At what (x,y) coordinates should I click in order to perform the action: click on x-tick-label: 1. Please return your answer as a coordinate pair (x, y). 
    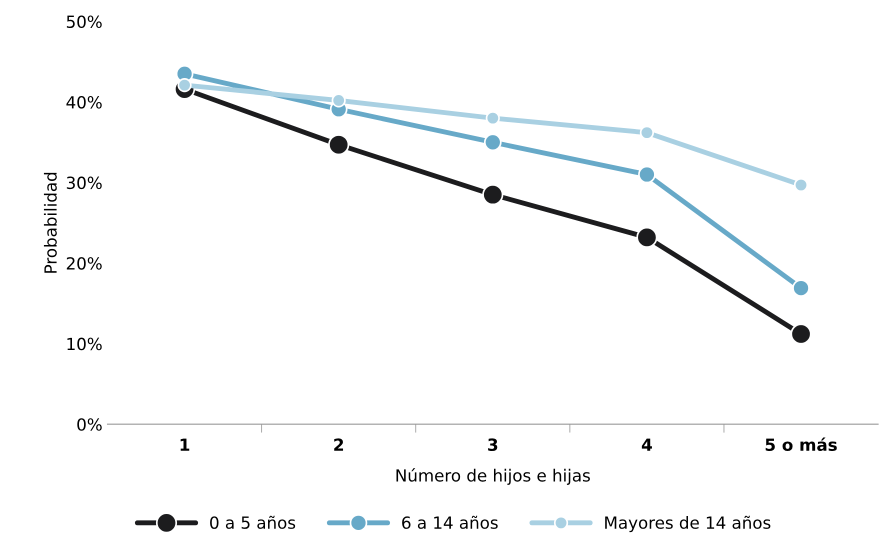
    Looking at the image, I should click on (185, 444).